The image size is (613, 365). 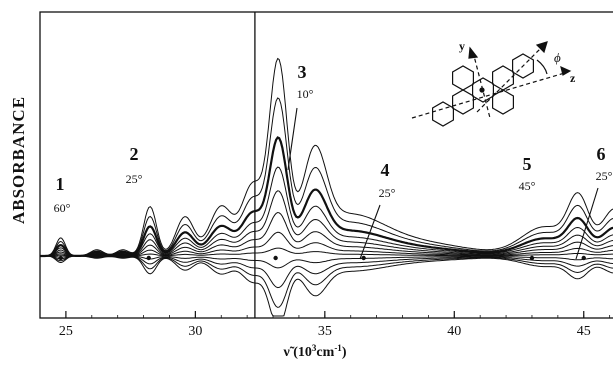 What do you see at coordinates (148, 258) in the screenshot?
I see `peak-2-marker` at bounding box center [148, 258].